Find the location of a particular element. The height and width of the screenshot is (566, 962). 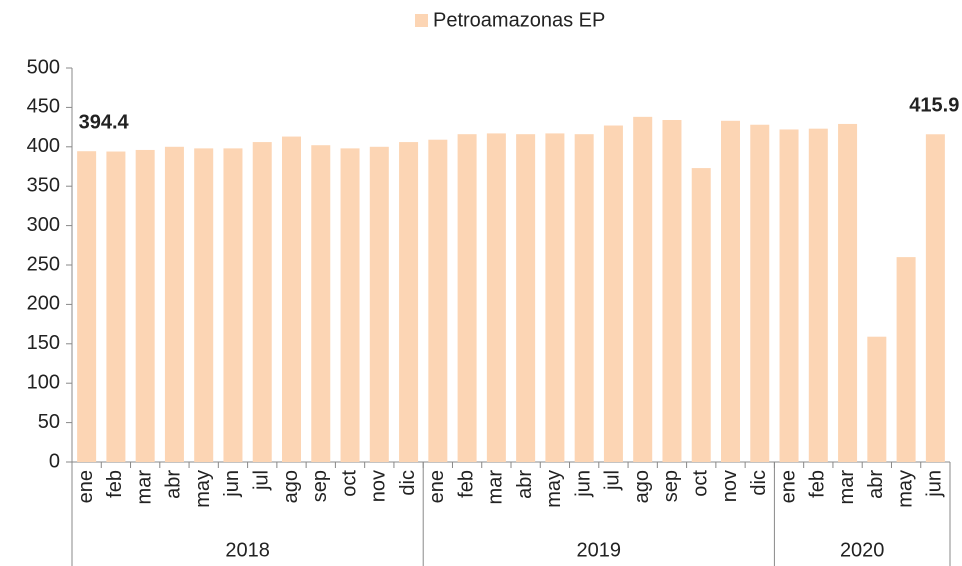

data-label: 415.9 is located at coordinates (934, 106).